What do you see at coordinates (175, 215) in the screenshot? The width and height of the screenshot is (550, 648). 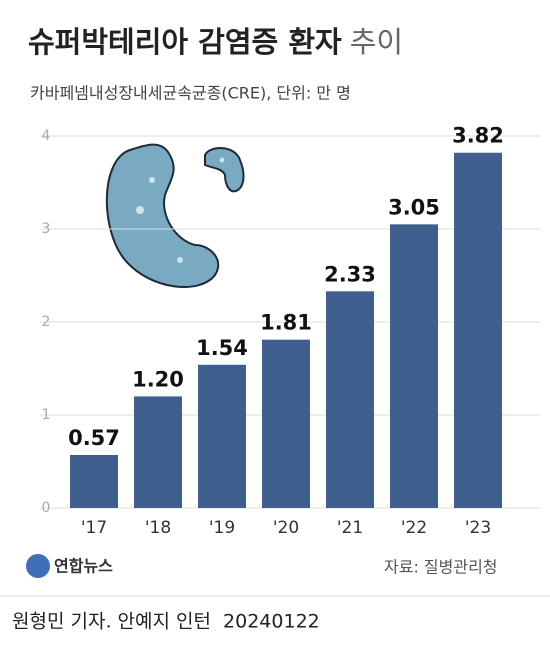 I see `bacteria-illustration` at bounding box center [175, 215].